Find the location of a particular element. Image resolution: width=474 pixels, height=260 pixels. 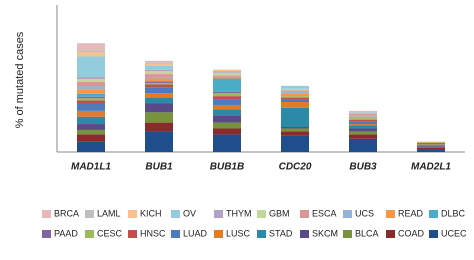

legend-label: CESC is located at coordinates (110, 233).